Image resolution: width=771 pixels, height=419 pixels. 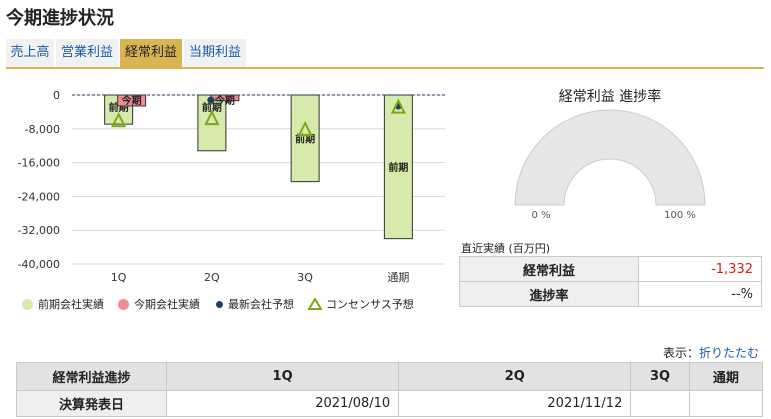 What do you see at coordinates (385, 54) in the screenshot?
I see `tab-bar: 売上高 営業利益 経常利益 当期利益` at bounding box center [385, 54].